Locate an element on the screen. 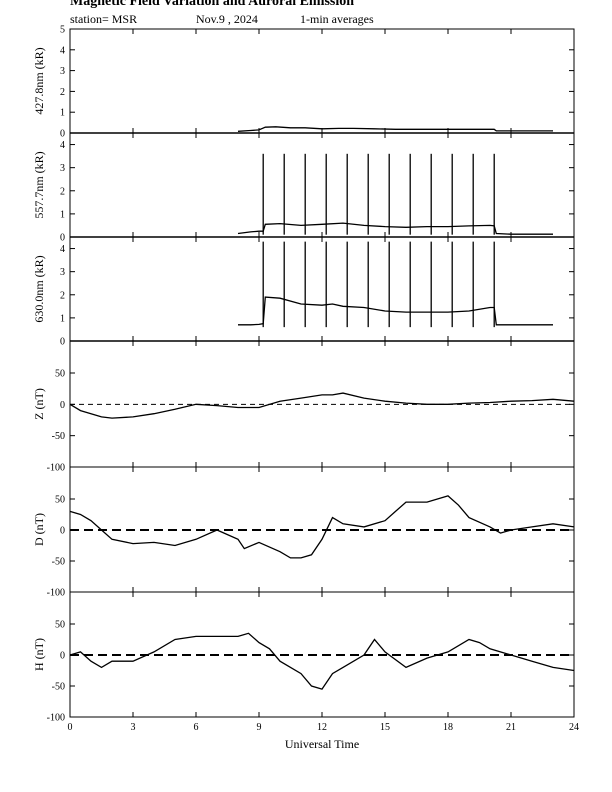  y-axis-label: 427.8nm (kR) is located at coordinates (39, 80).